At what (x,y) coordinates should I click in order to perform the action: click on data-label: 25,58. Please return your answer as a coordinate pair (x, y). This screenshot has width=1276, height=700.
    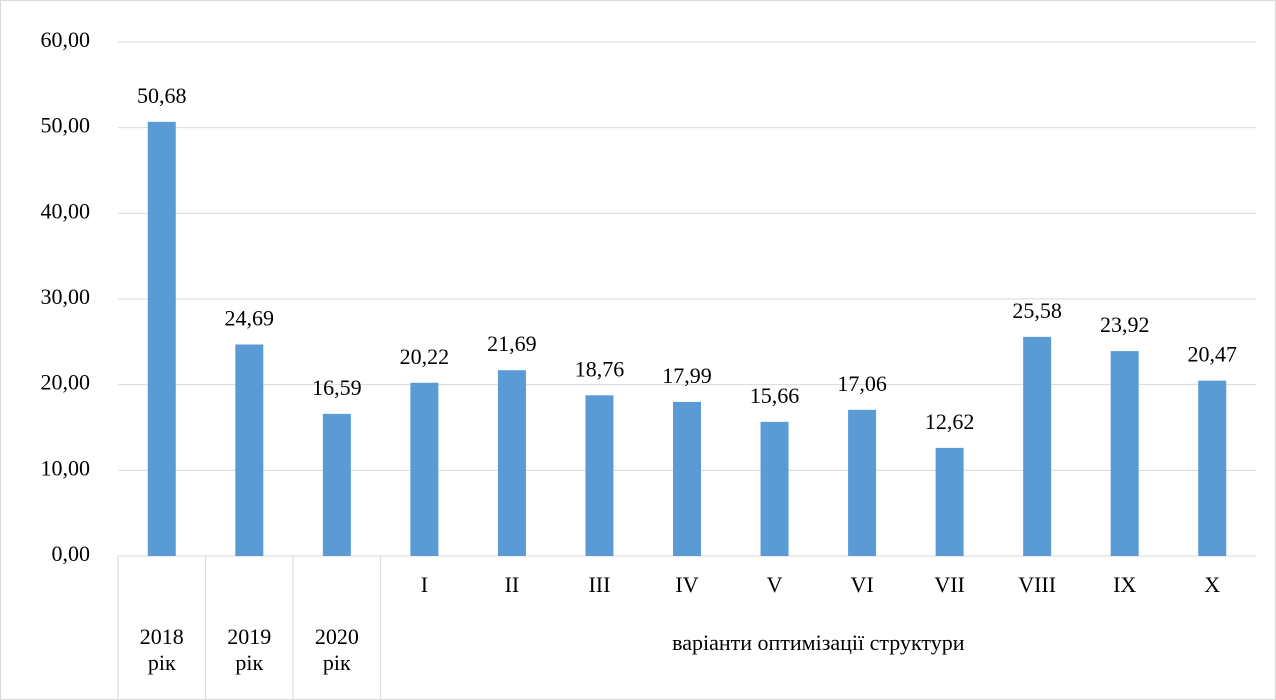
    Looking at the image, I should click on (1037, 310).